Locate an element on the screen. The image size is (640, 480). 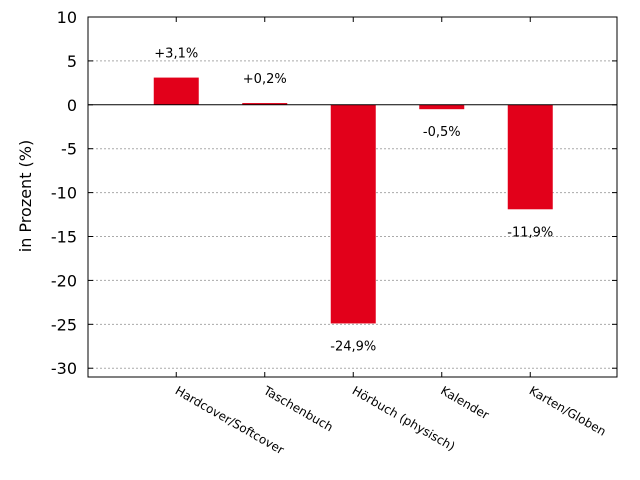
y-tick-label: 10 is located at coordinates (67, 17).